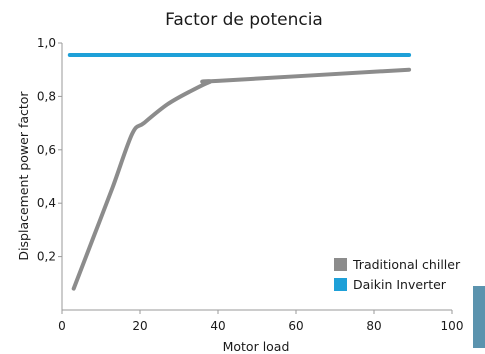 This screenshot has width=485, height=354. What do you see at coordinates (46, 150) in the screenshot?
I see `y-tick-label: 0,6` at bounding box center [46, 150].